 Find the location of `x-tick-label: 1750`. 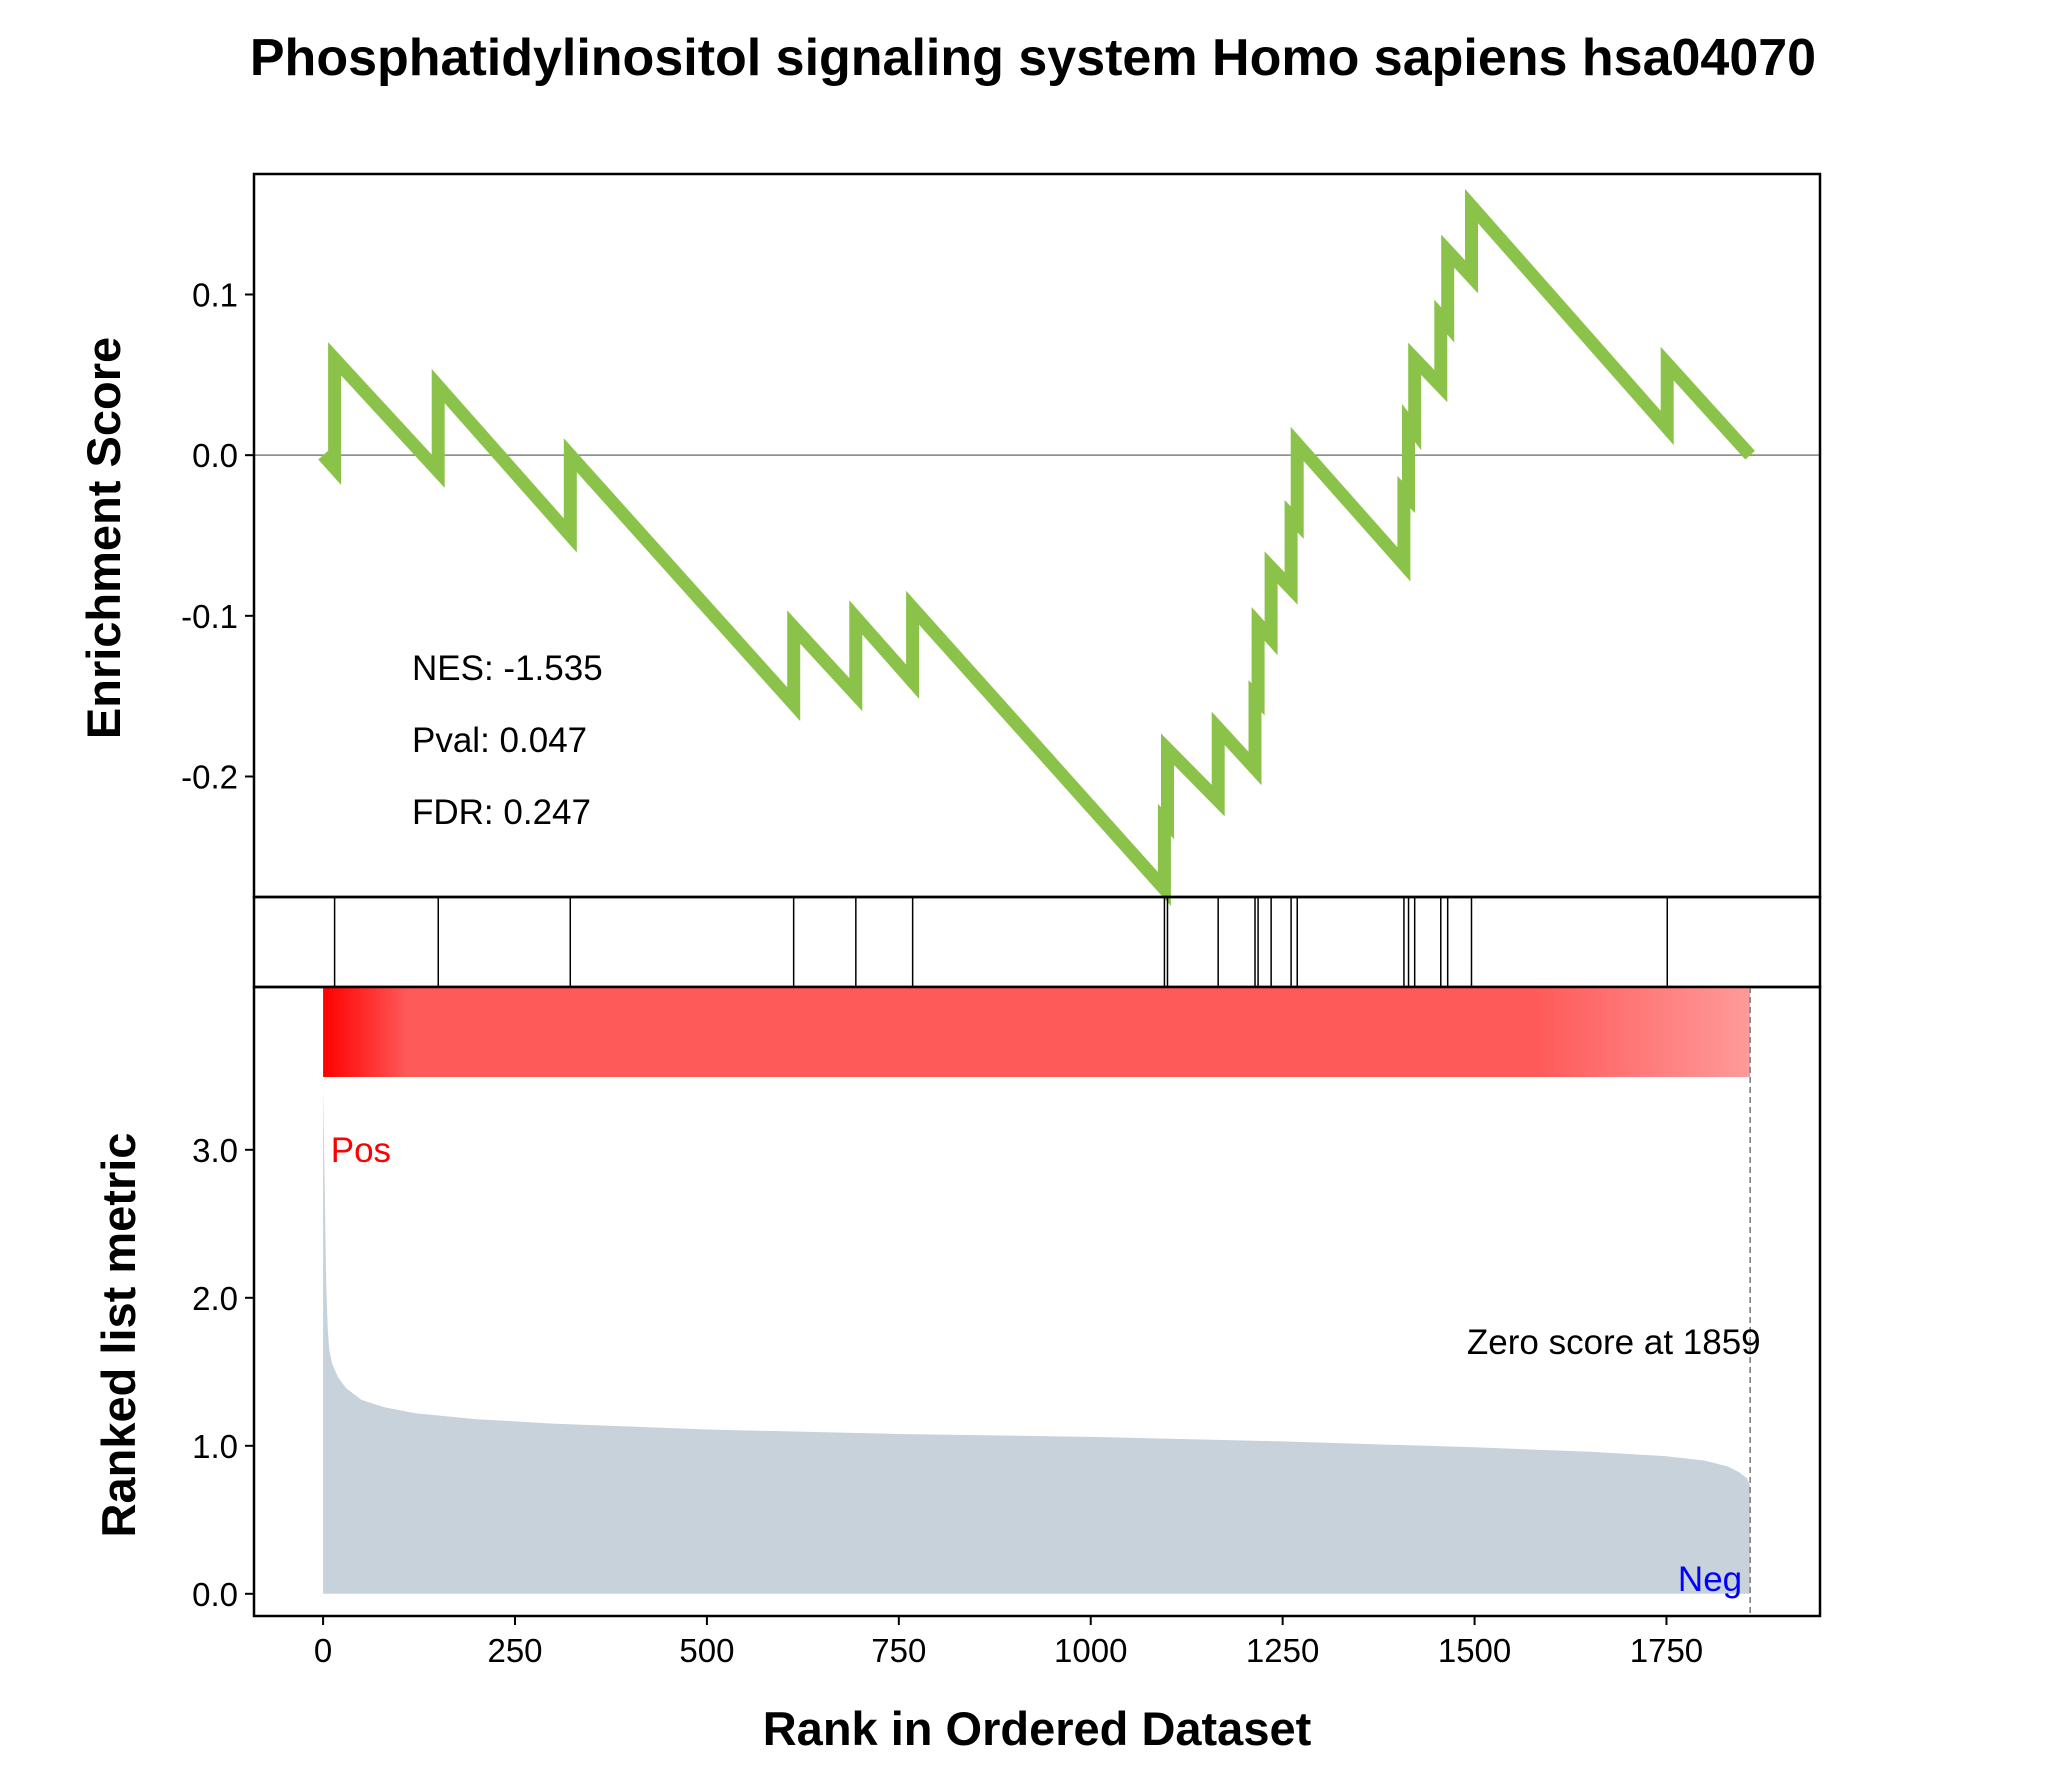

x-tick-label: 1750 is located at coordinates (1666, 1650).